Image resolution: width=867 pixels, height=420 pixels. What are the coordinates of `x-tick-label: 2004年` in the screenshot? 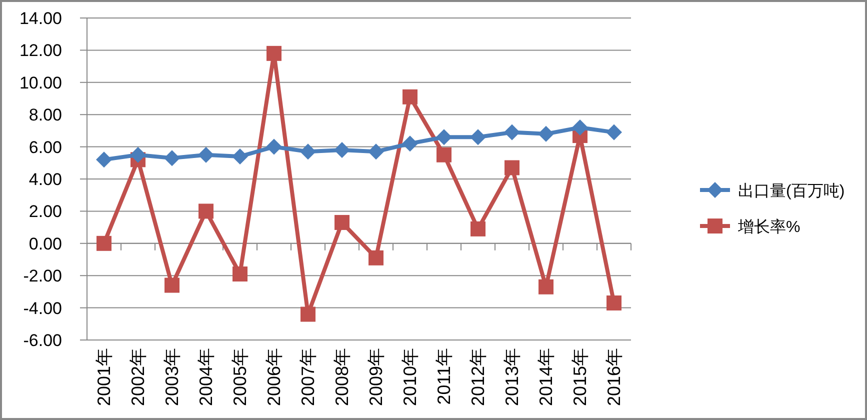 It's located at (206, 377).